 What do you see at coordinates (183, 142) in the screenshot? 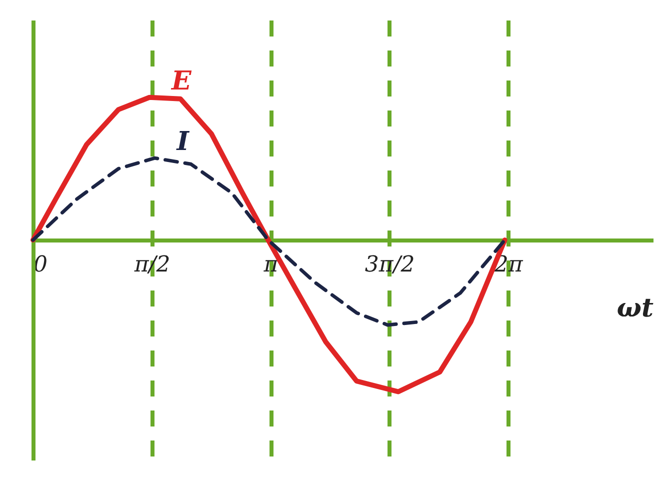
I see `series-label: I` at bounding box center [183, 142].